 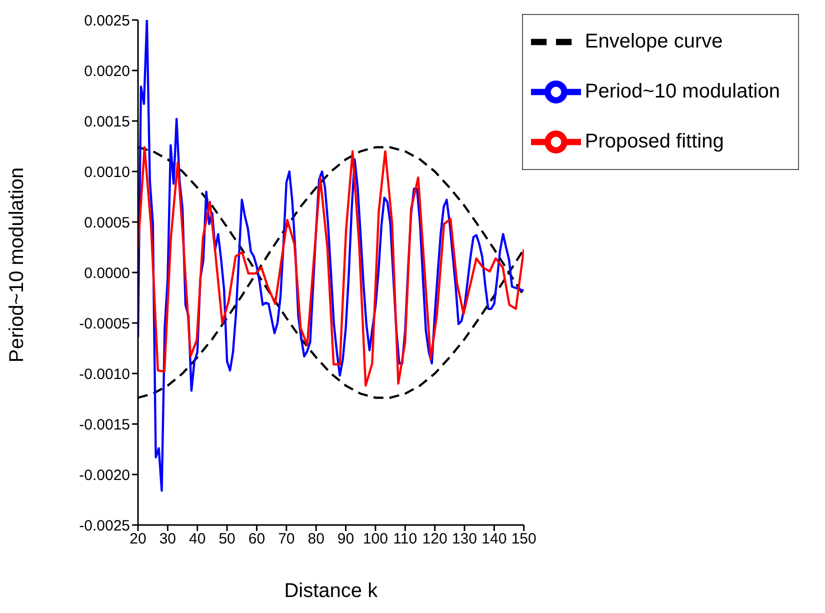 What do you see at coordinates (257, 539) in the screenshot?
I see `x-tick-label: 60` at bounding box center [257, 539].